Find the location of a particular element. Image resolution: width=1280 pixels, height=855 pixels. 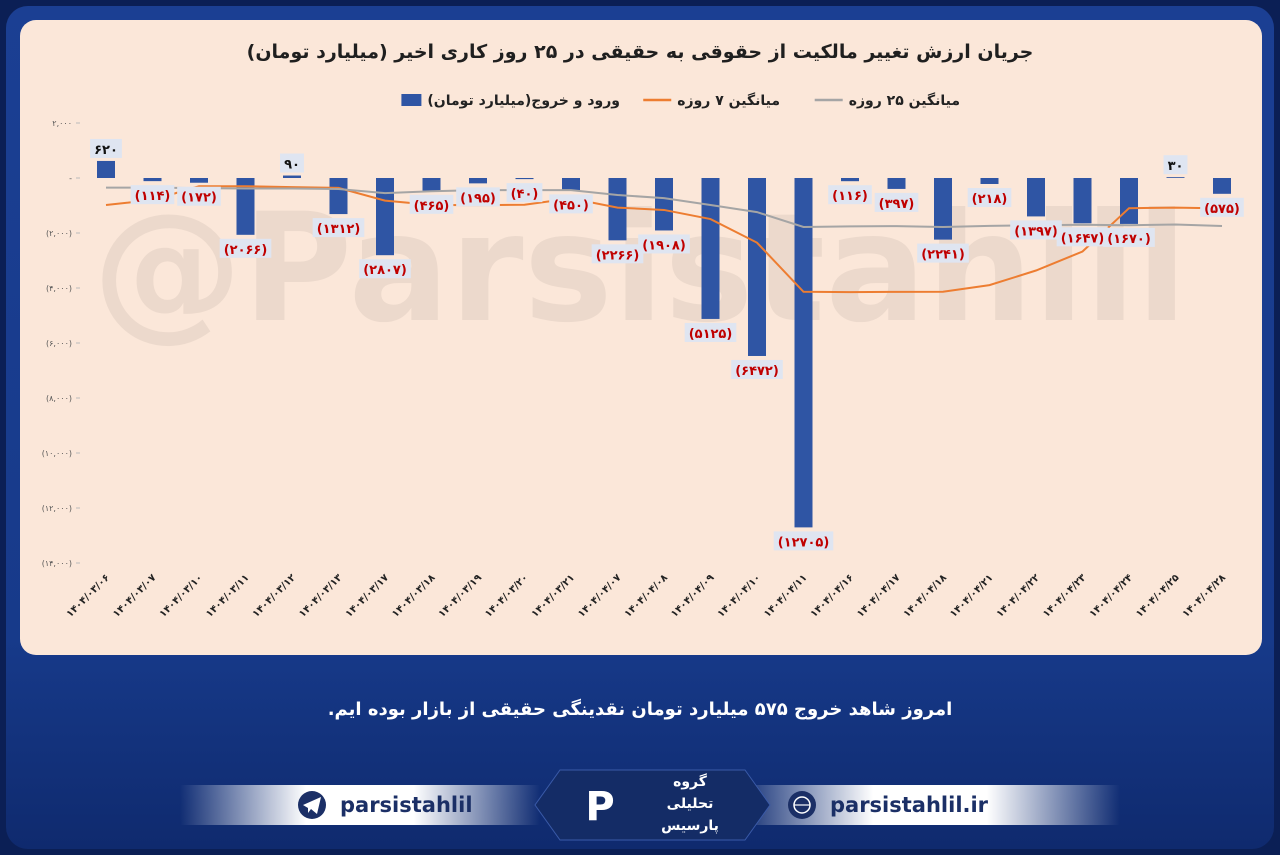

value-label: (۴۶۵) is located at coordinates (432, 206).